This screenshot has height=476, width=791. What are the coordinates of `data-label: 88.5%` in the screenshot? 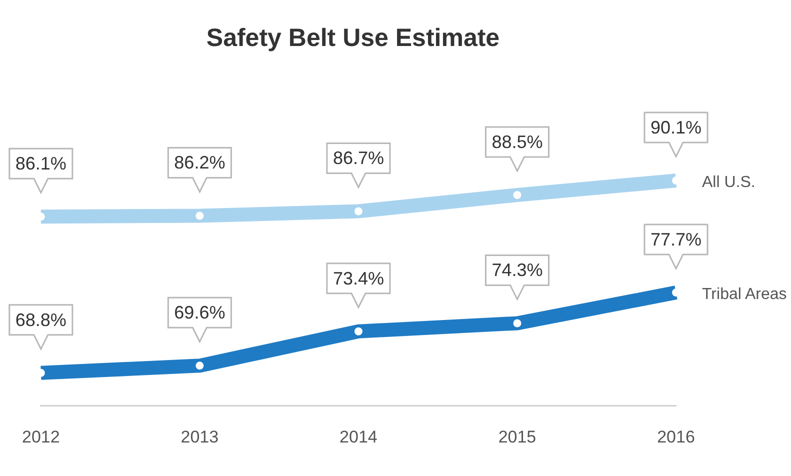 It's located at (517, 142).